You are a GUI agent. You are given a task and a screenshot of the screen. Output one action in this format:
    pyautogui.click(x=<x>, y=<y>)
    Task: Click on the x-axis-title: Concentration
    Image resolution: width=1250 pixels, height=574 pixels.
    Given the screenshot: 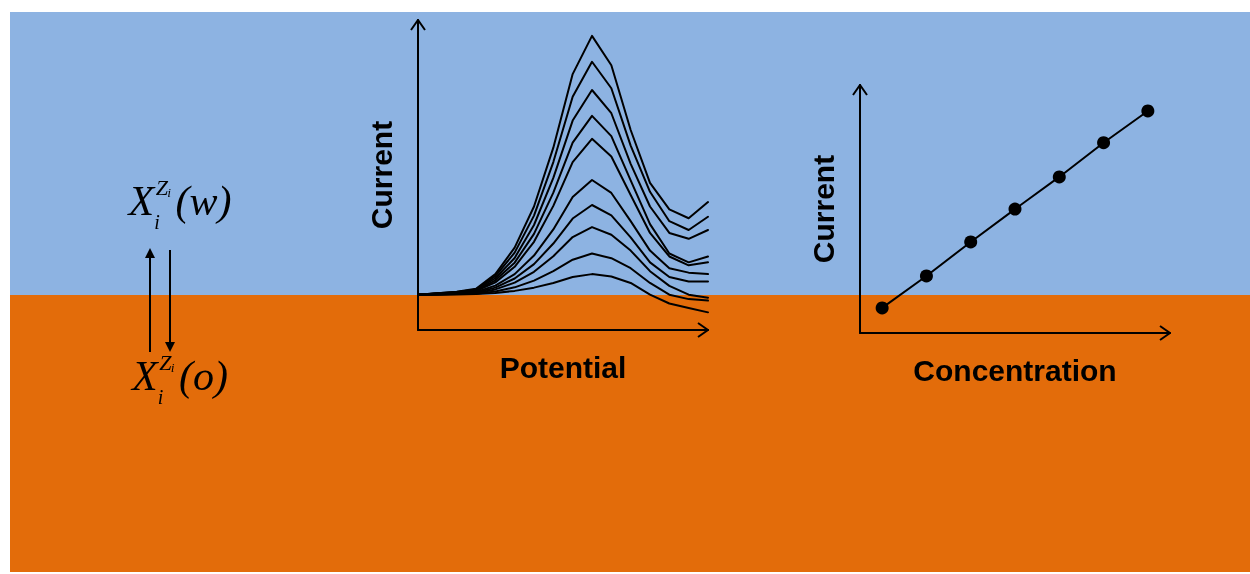 What is the action you would take?
    pyautogui.click(x=1015, y=370)
    